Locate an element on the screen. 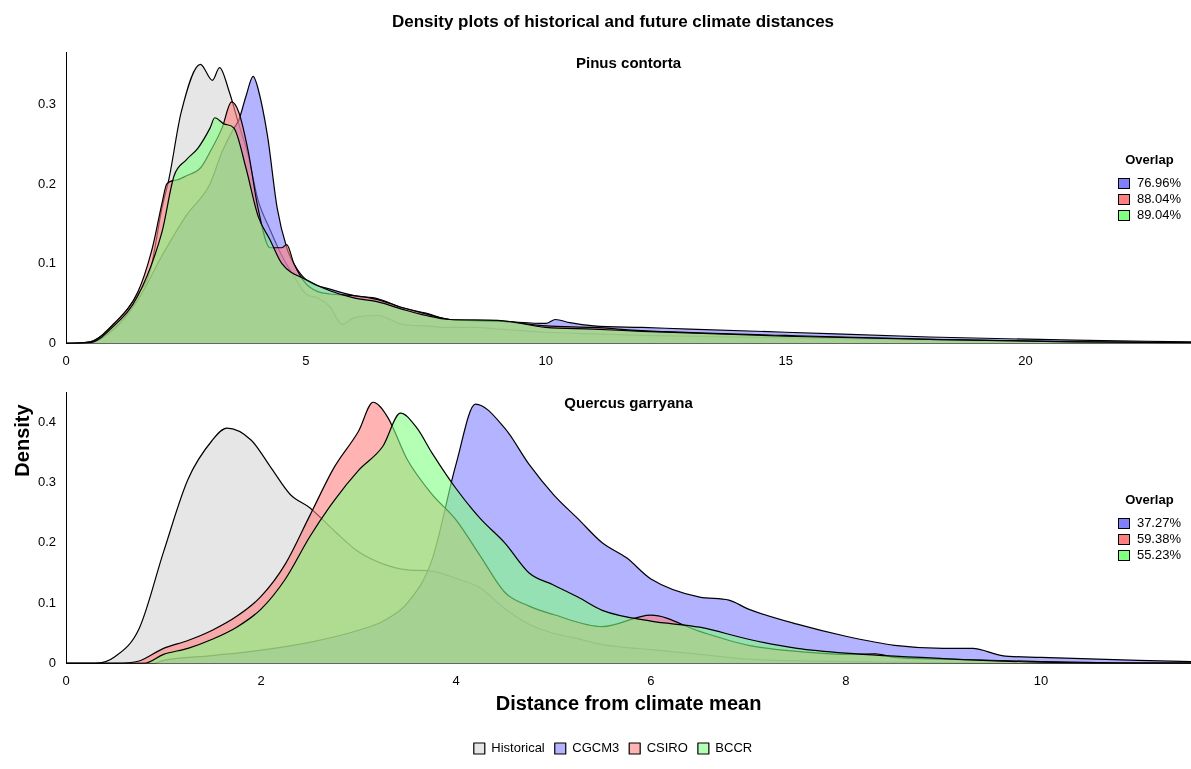 The image size is (1191, 769). legend-label: CSIRO is located at coordinates (667, 748).